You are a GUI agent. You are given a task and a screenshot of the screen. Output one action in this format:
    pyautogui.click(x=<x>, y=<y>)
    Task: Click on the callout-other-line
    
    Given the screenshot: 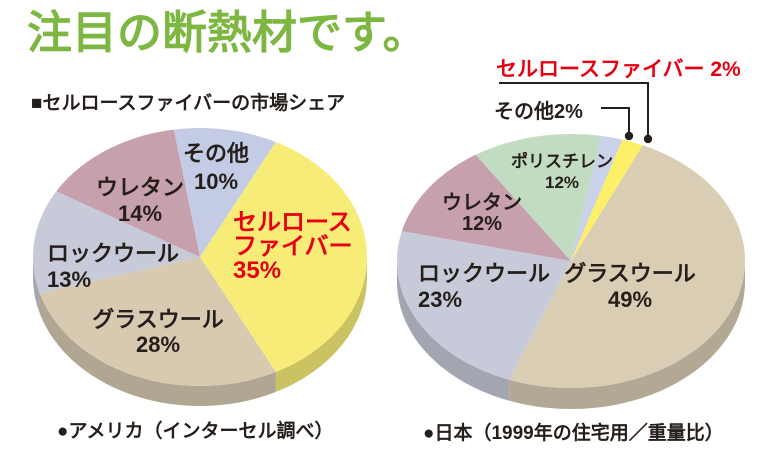 What is the action you would take?
    pyautogui.click(x=615, y=121)
    